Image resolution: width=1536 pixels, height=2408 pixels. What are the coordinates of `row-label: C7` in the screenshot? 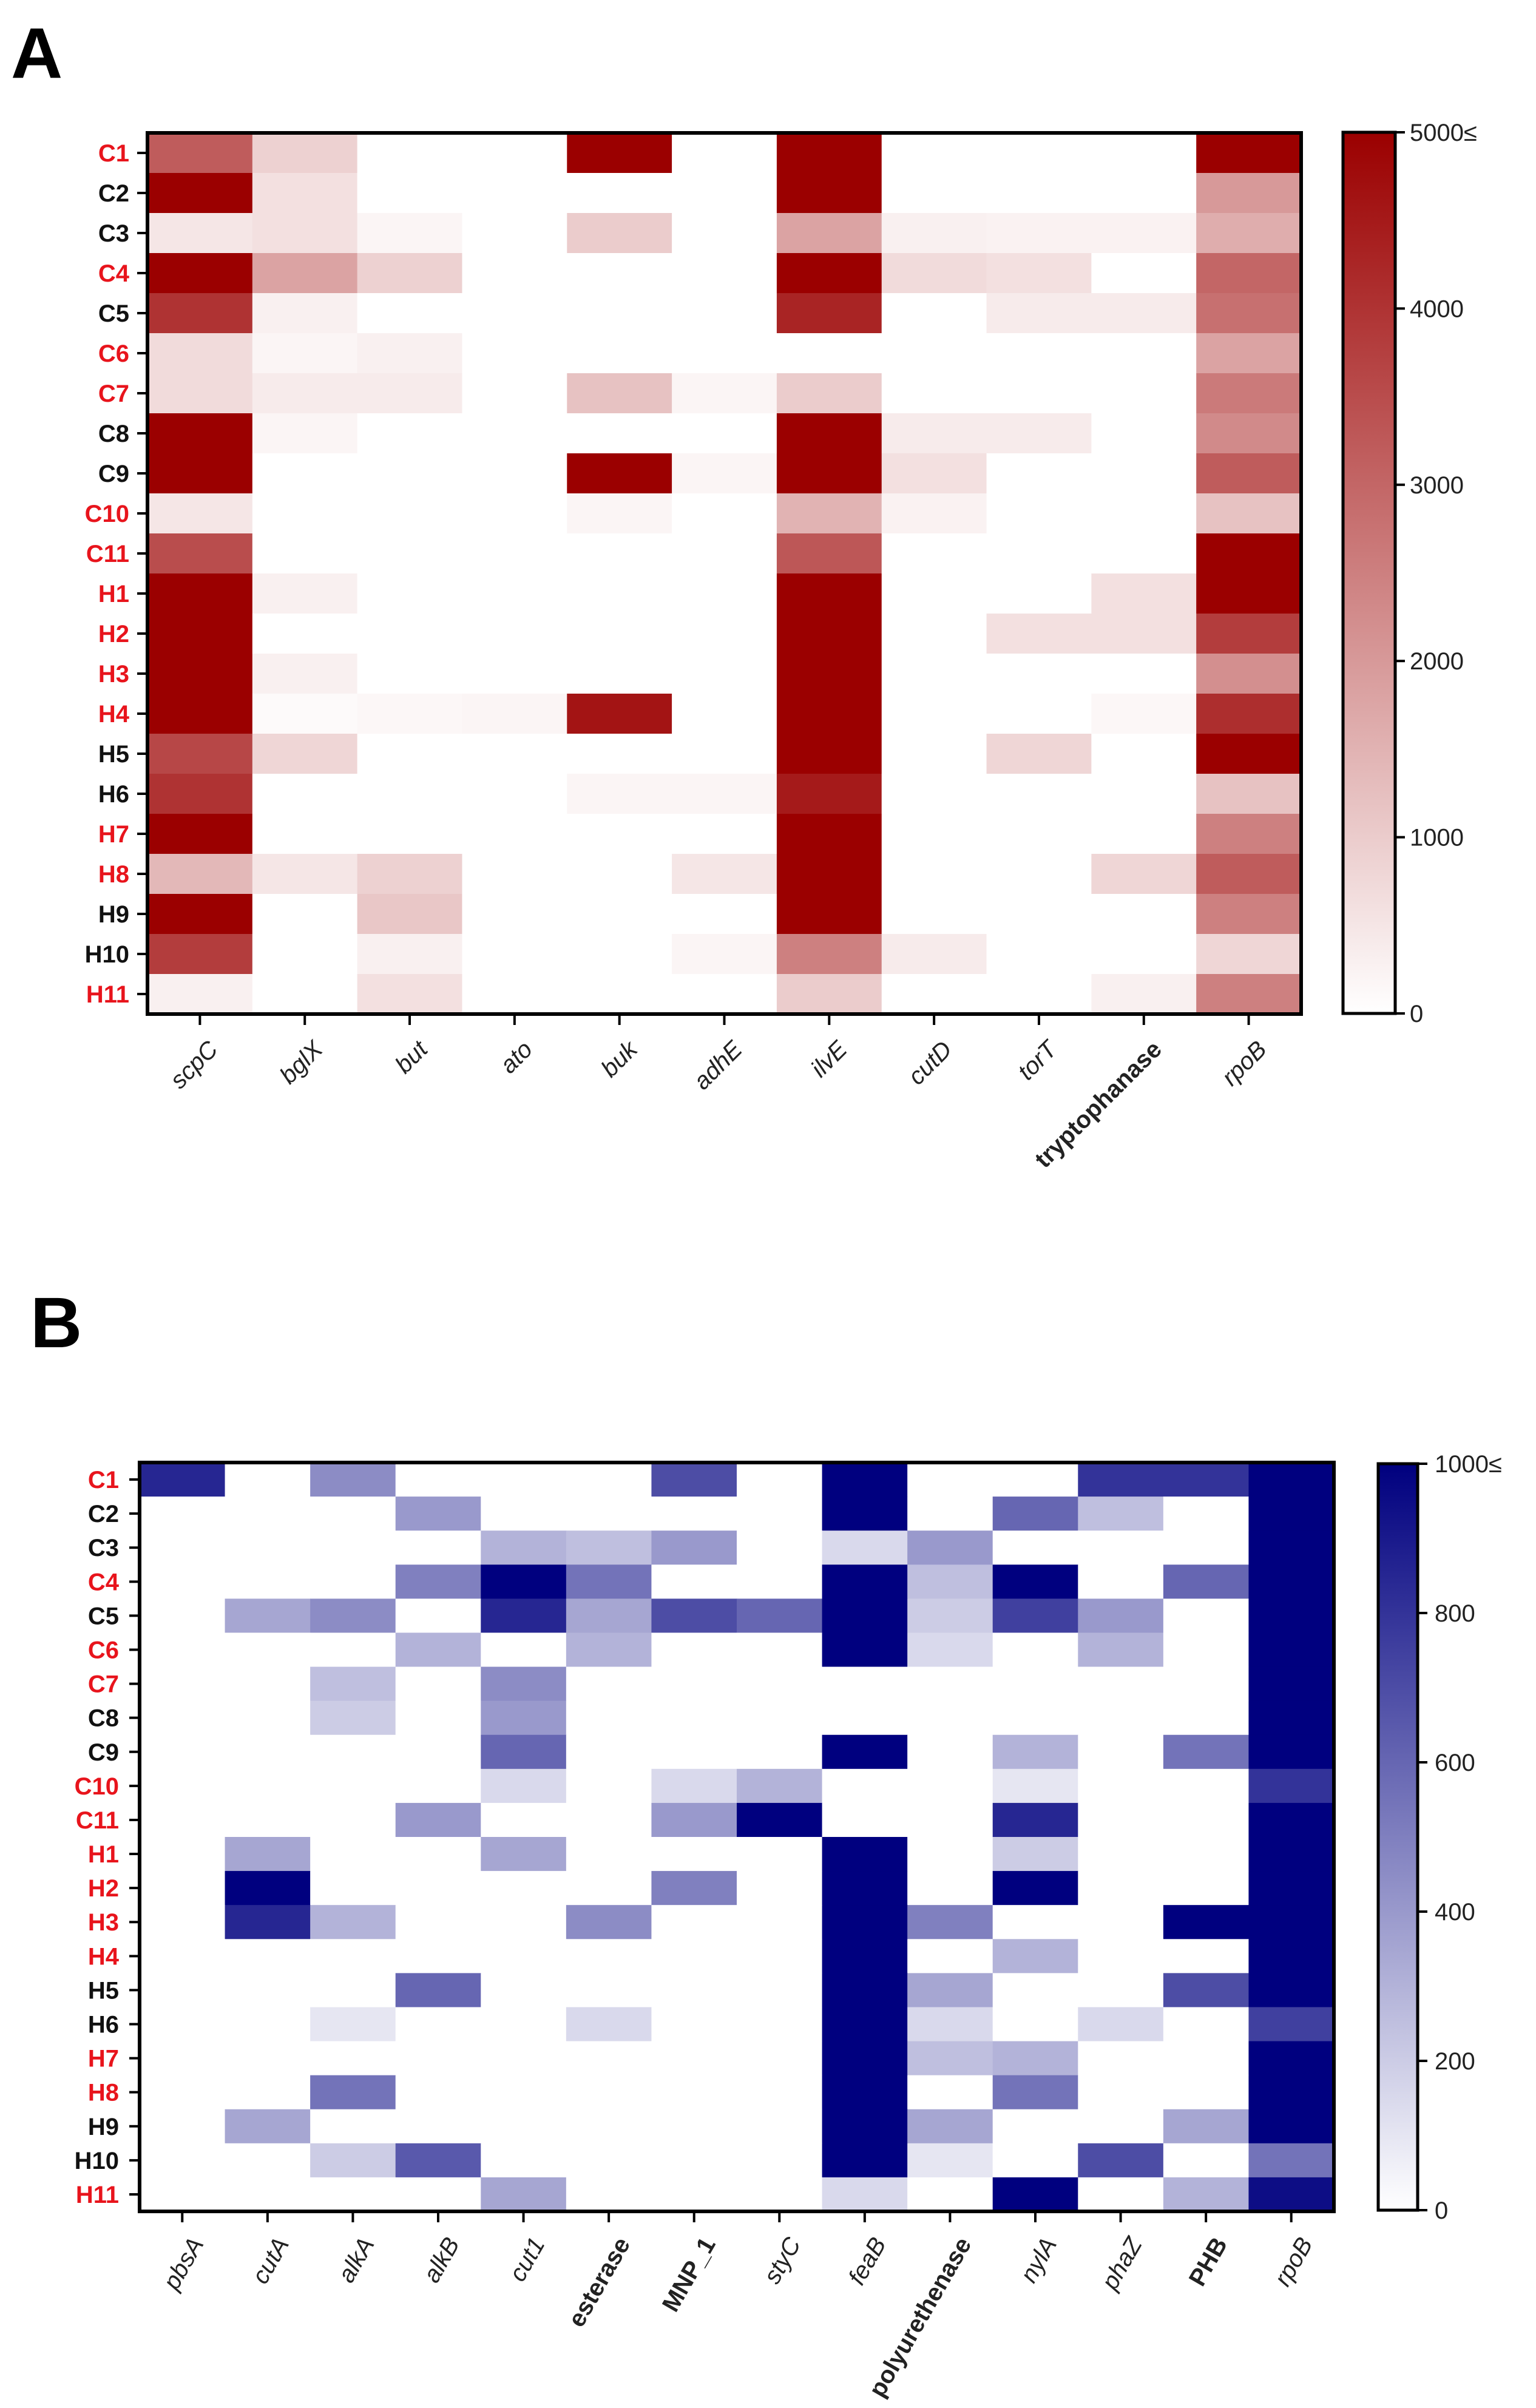 It's located at (113, 393).